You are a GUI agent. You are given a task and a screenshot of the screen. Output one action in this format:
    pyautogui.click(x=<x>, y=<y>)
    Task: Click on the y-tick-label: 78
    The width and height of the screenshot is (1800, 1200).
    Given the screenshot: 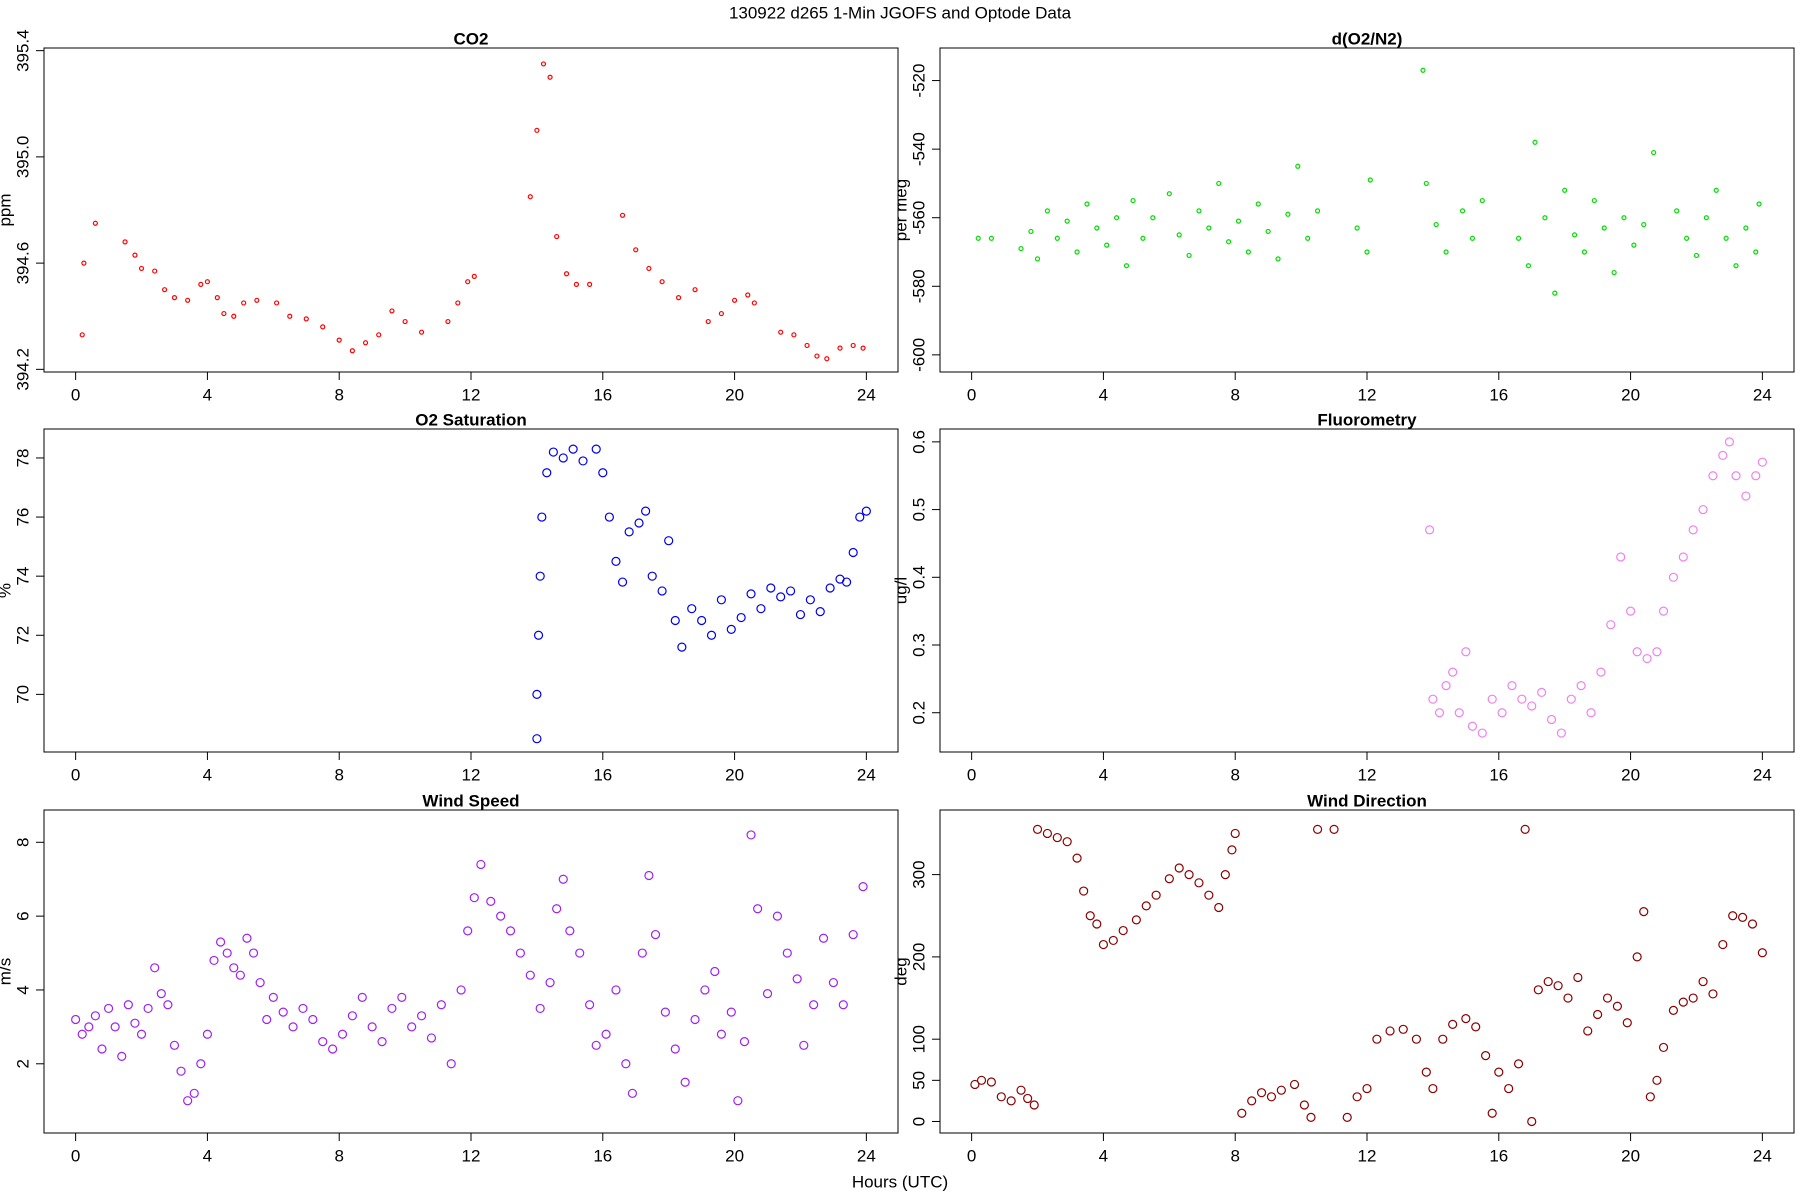 What is the action you would take?
    pyautogui.click(x=22, y=457)
    